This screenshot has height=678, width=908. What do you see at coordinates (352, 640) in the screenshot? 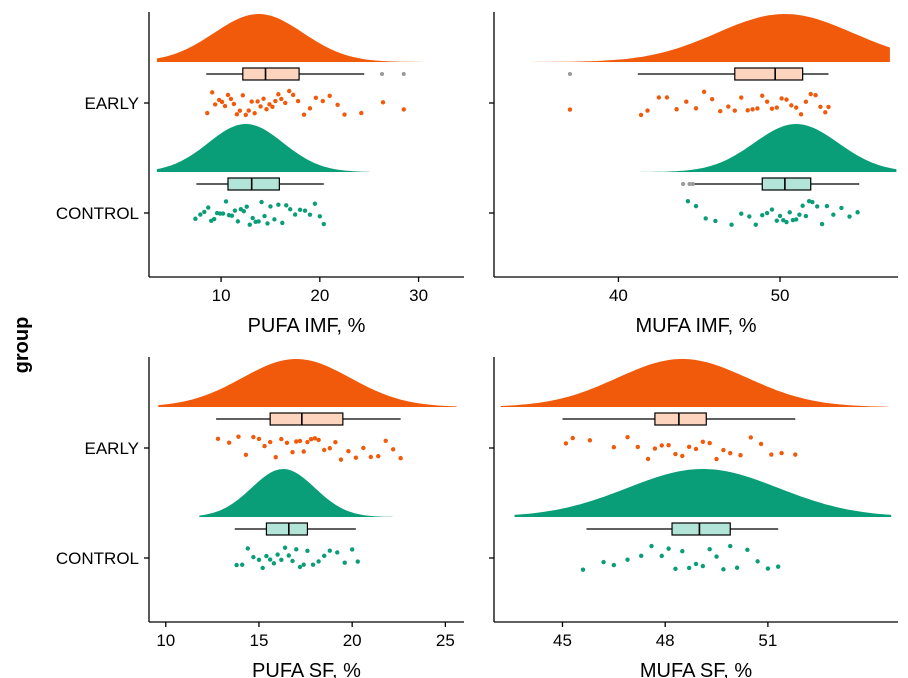
I see `x-tick-label: 20` at bounding box center [352, 640].